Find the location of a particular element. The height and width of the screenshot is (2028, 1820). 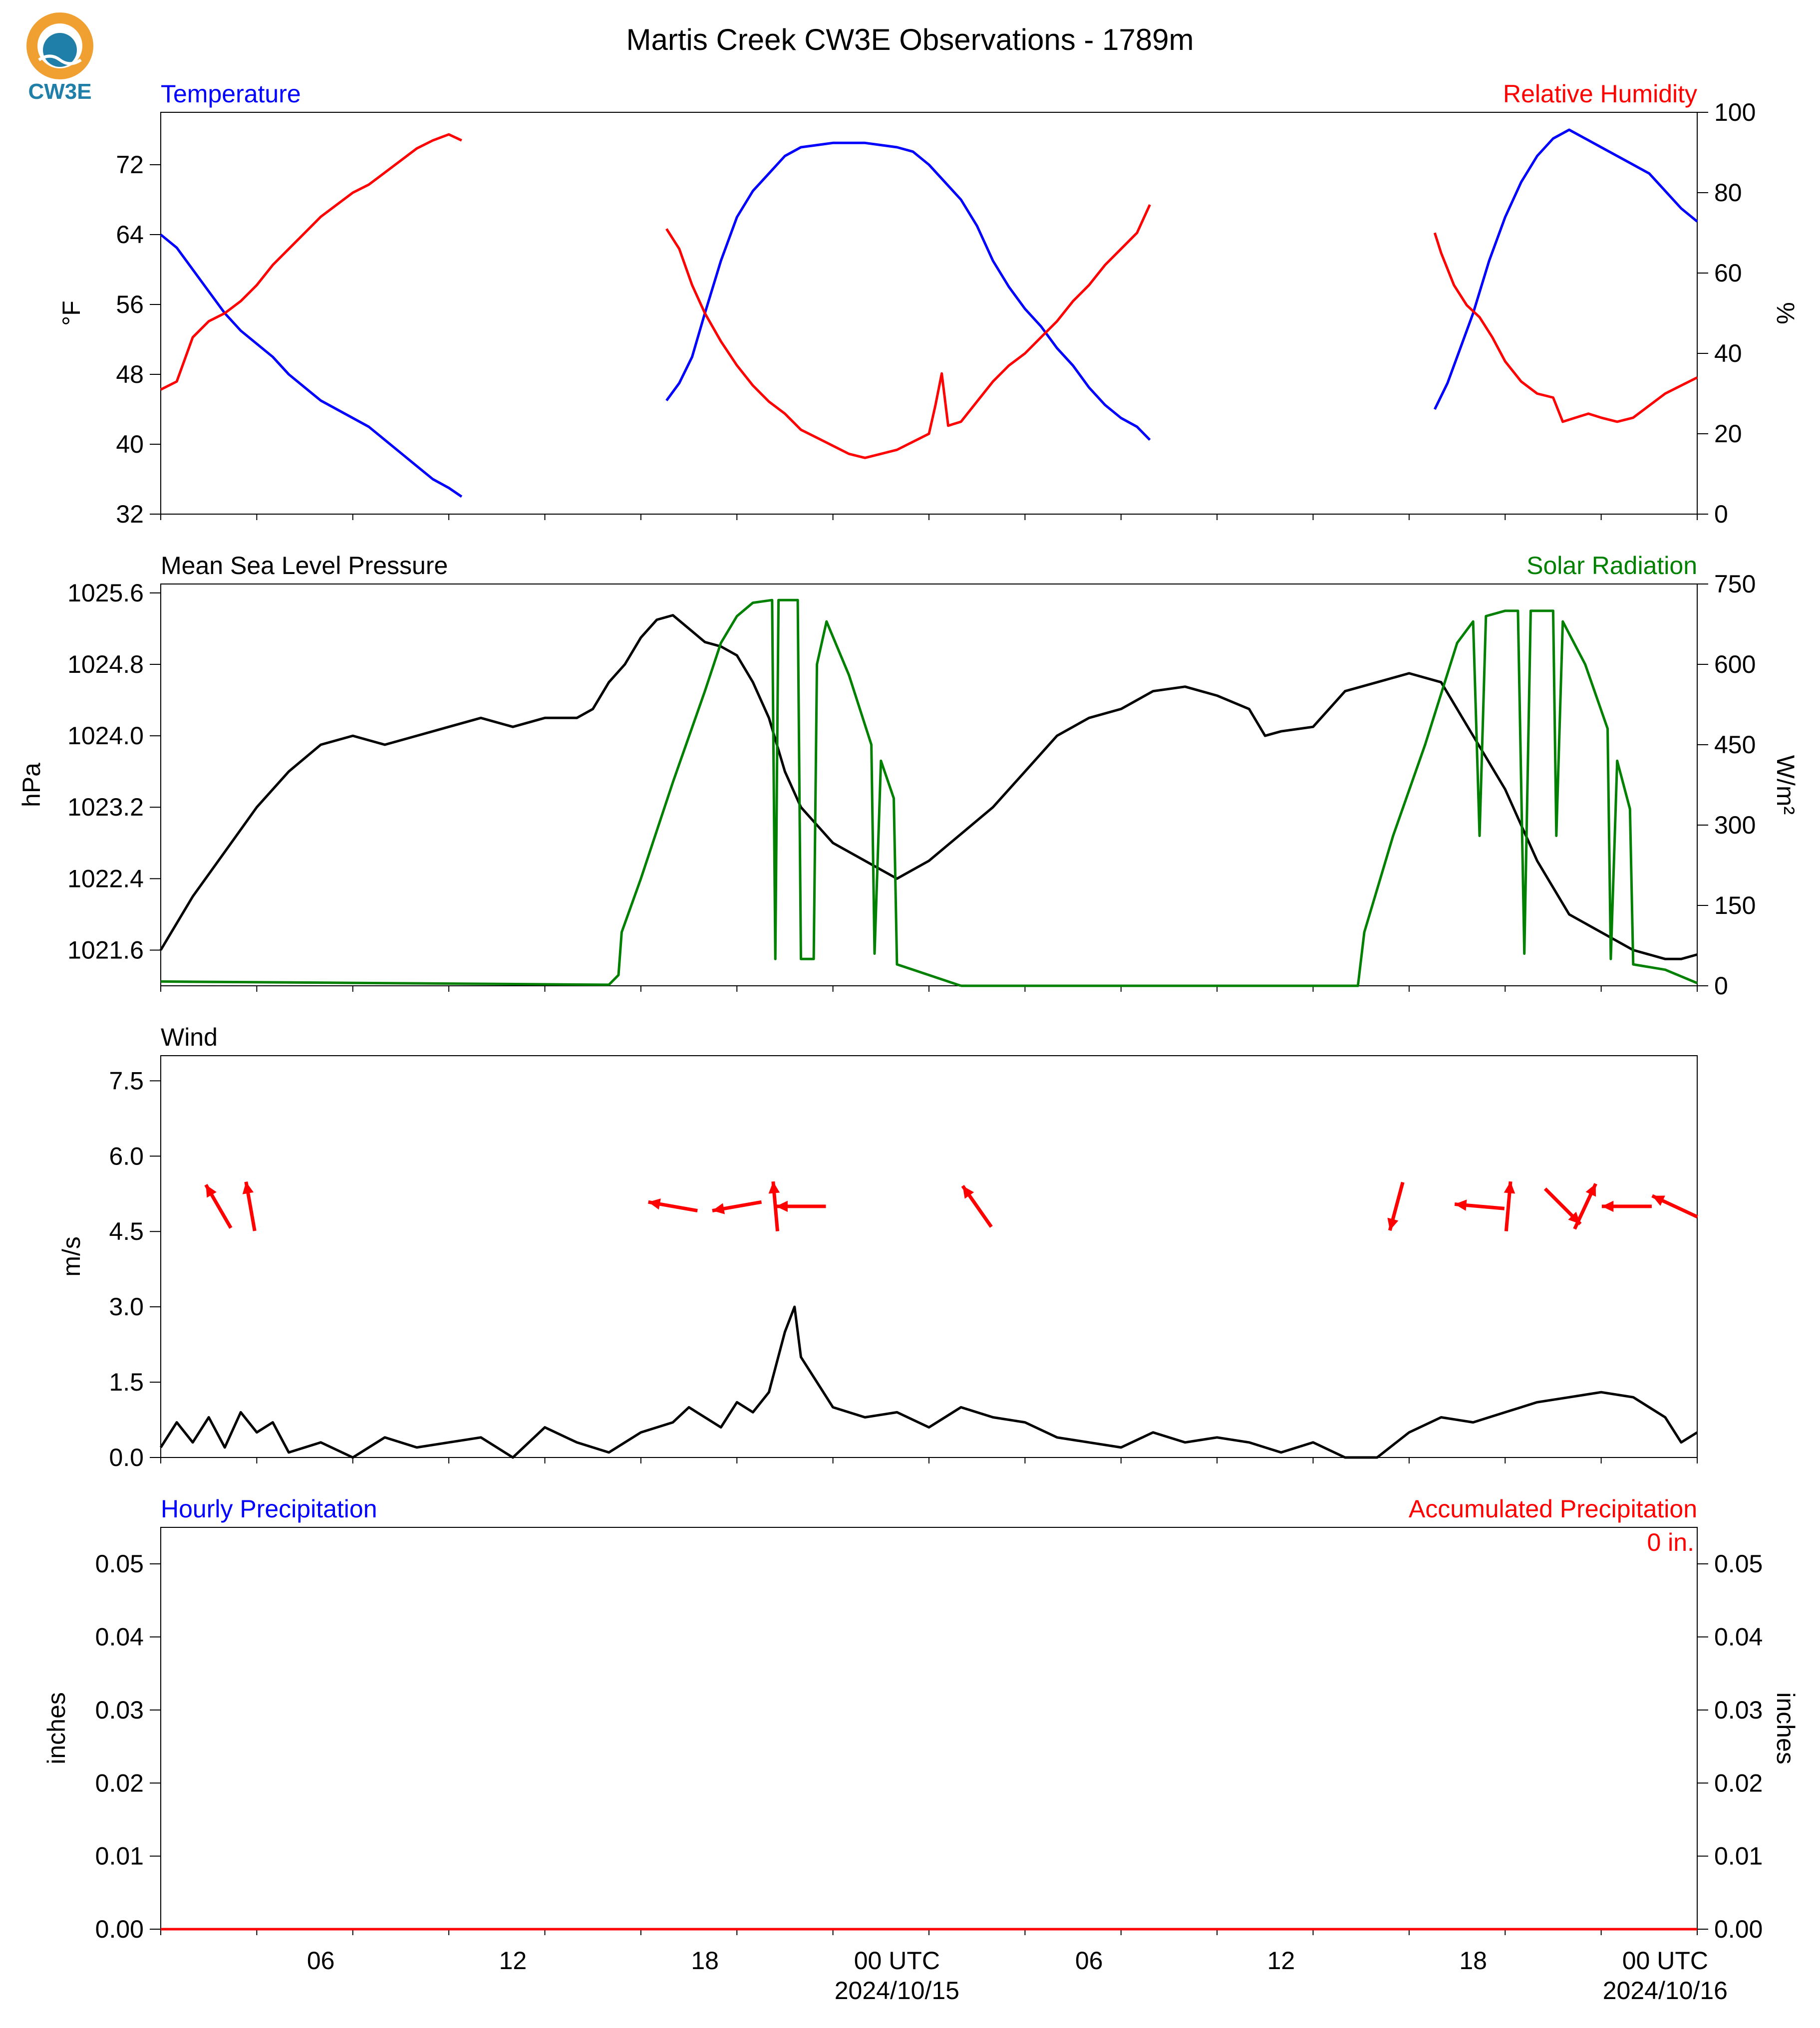

y-right-axis-label: W/m² is located at coordinates (1786, 785).